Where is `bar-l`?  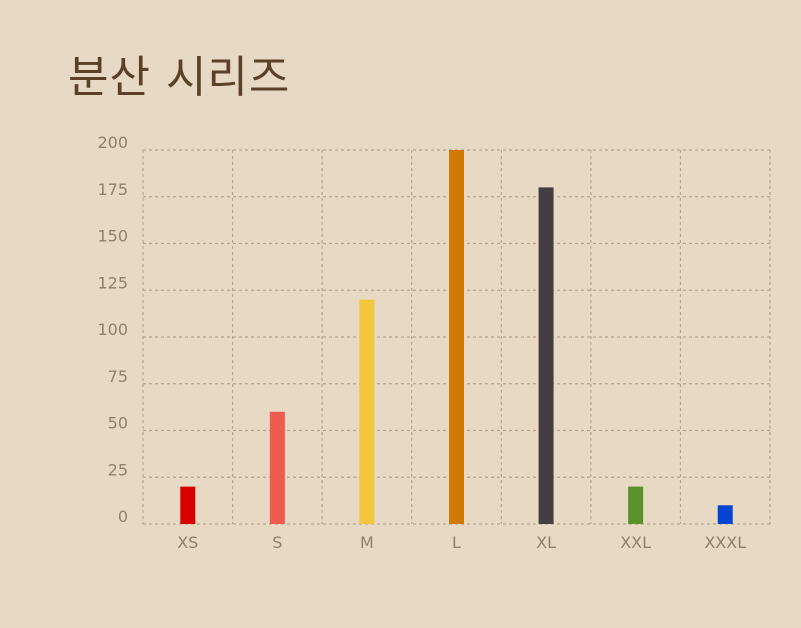
bar-l is located at coordinates (456, 337).